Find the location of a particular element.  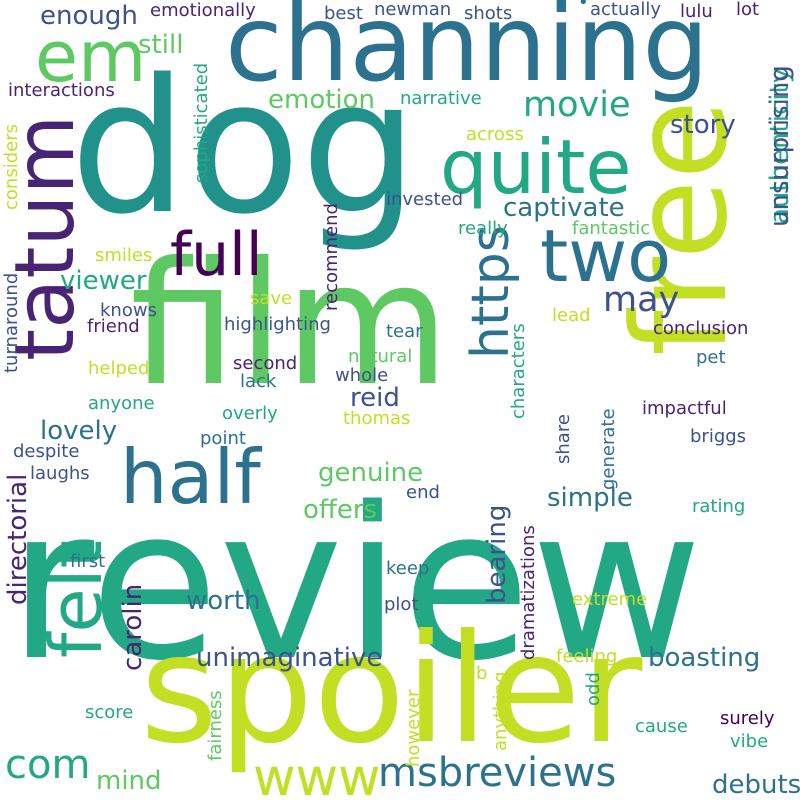

word-genuine: genuine is located at coordinates (371, 473).